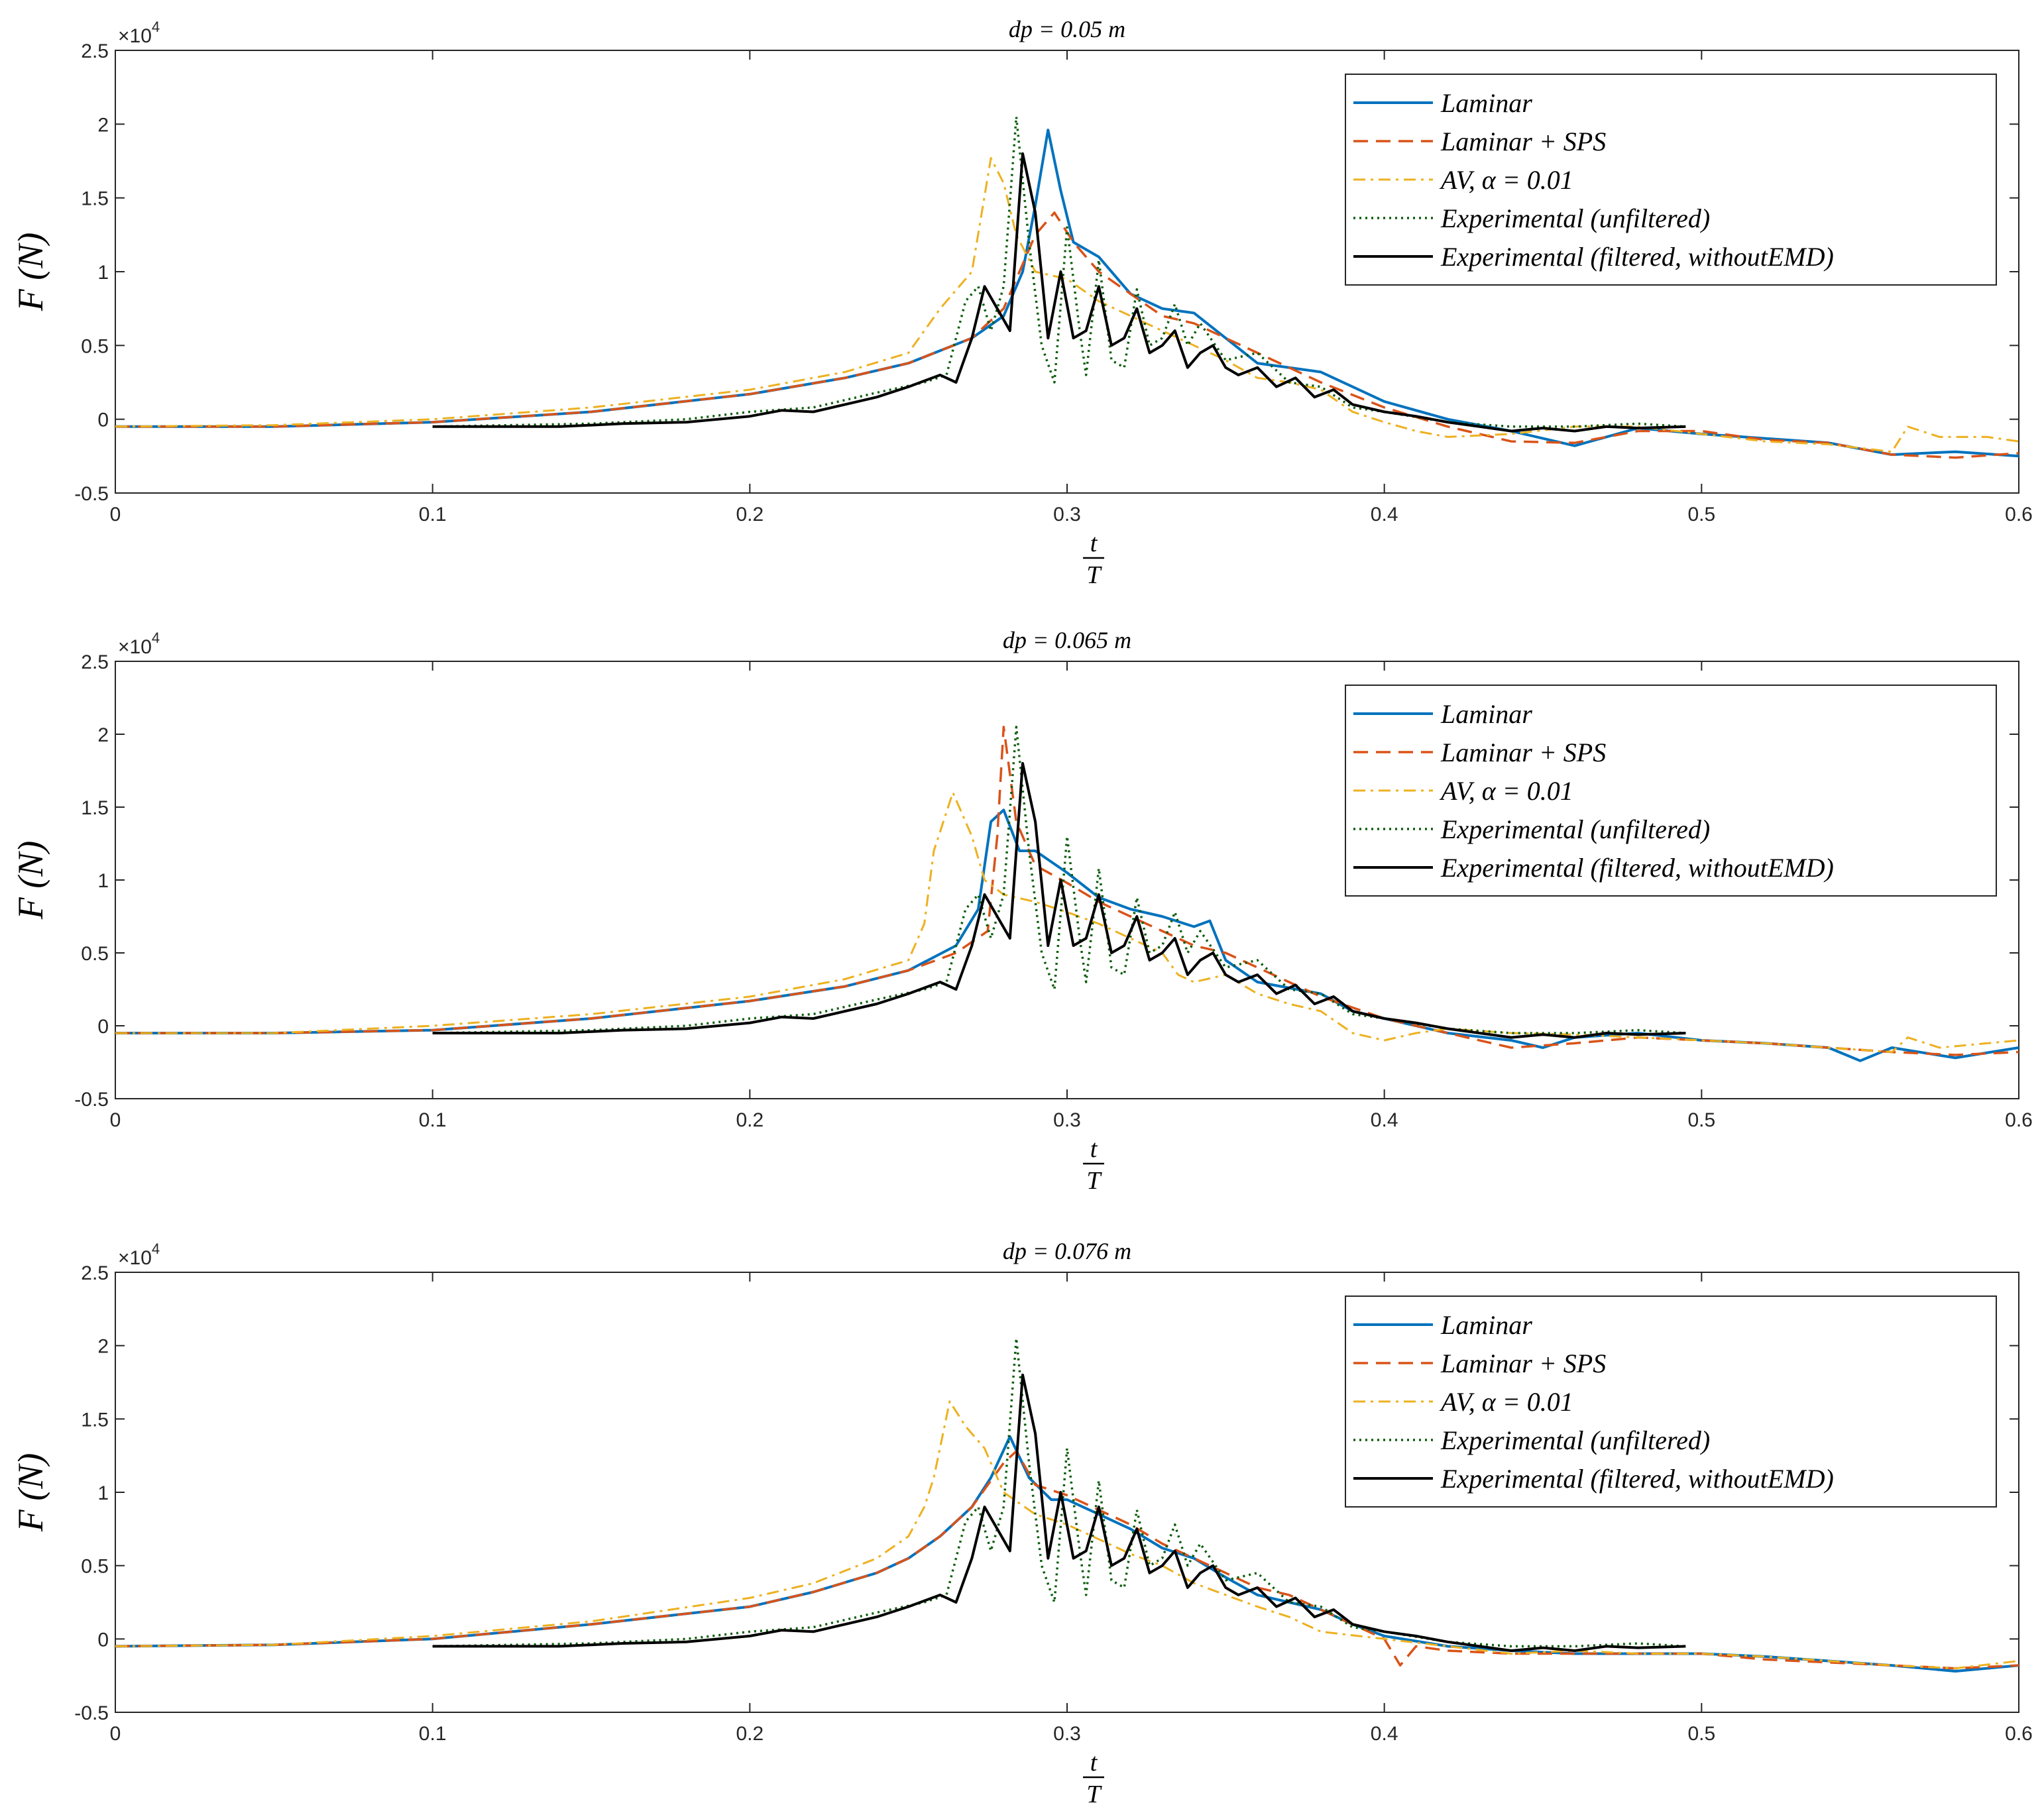  What do you see at coordinates (1067, 640) in the screenshot?
I see `panel-title: dp = 0.065 m` at bounding box center [1067, 640].